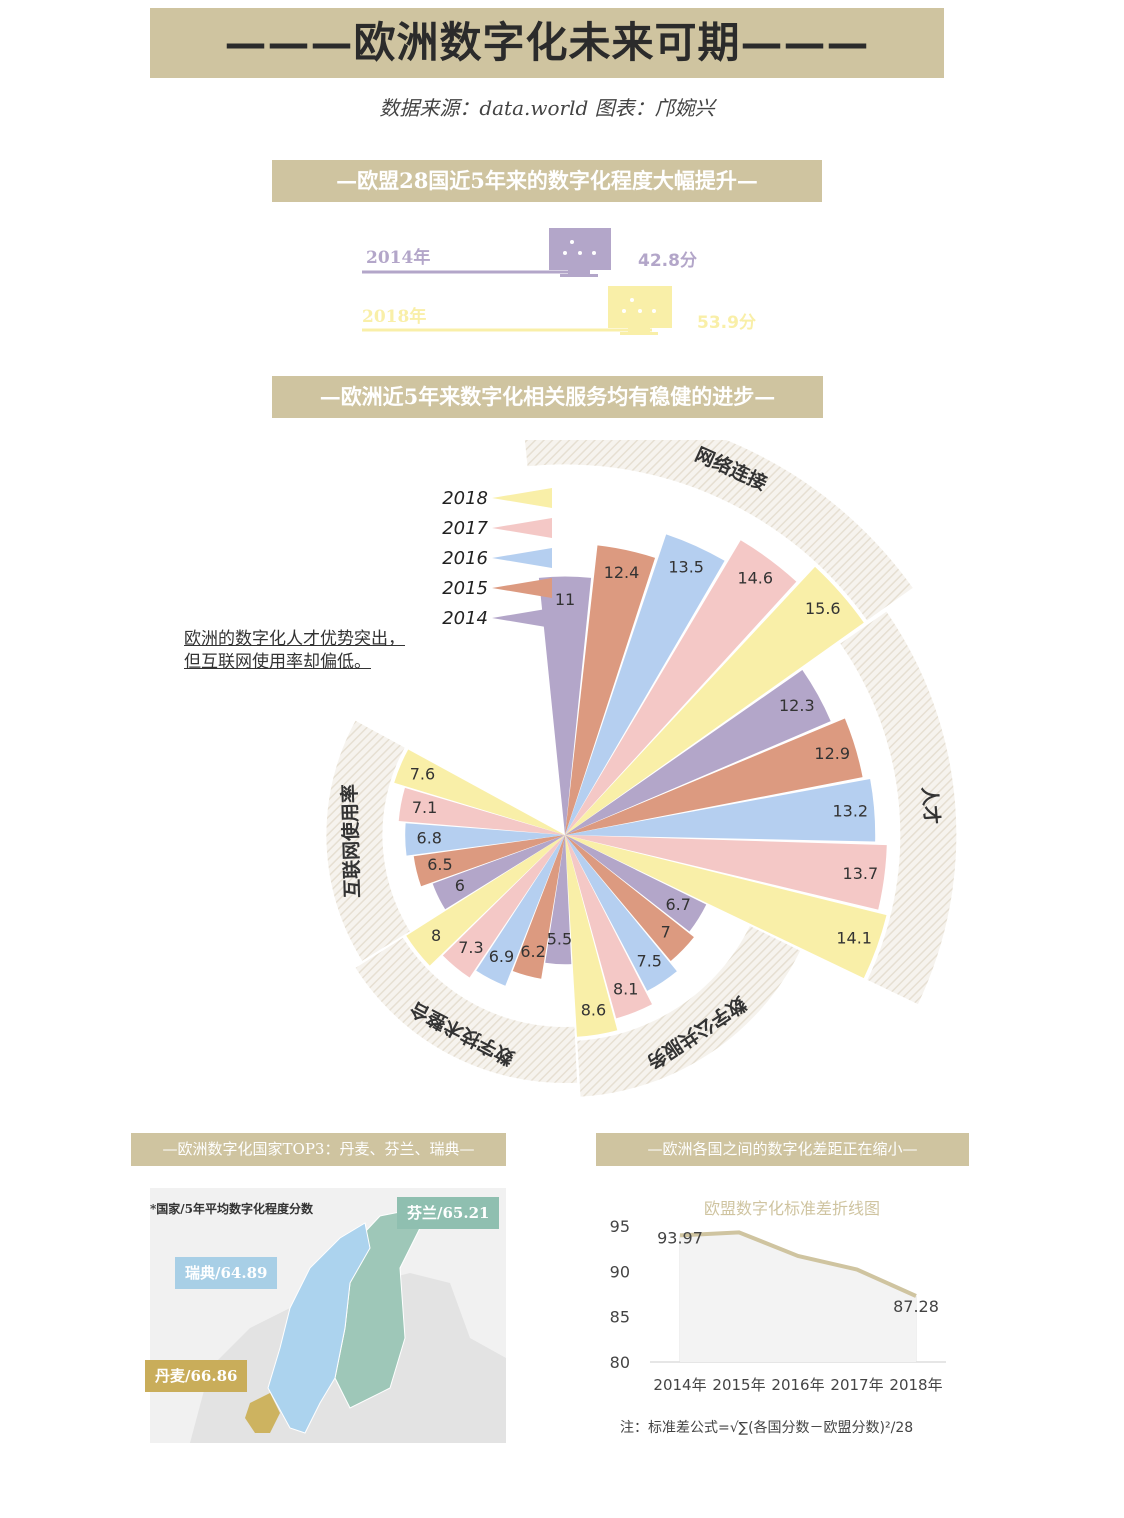 Image resolution: width=1124 pixels, height=1518 pixels. I want to click on page-title: ———欧洲数字化未来可期———, so click(547, 43).